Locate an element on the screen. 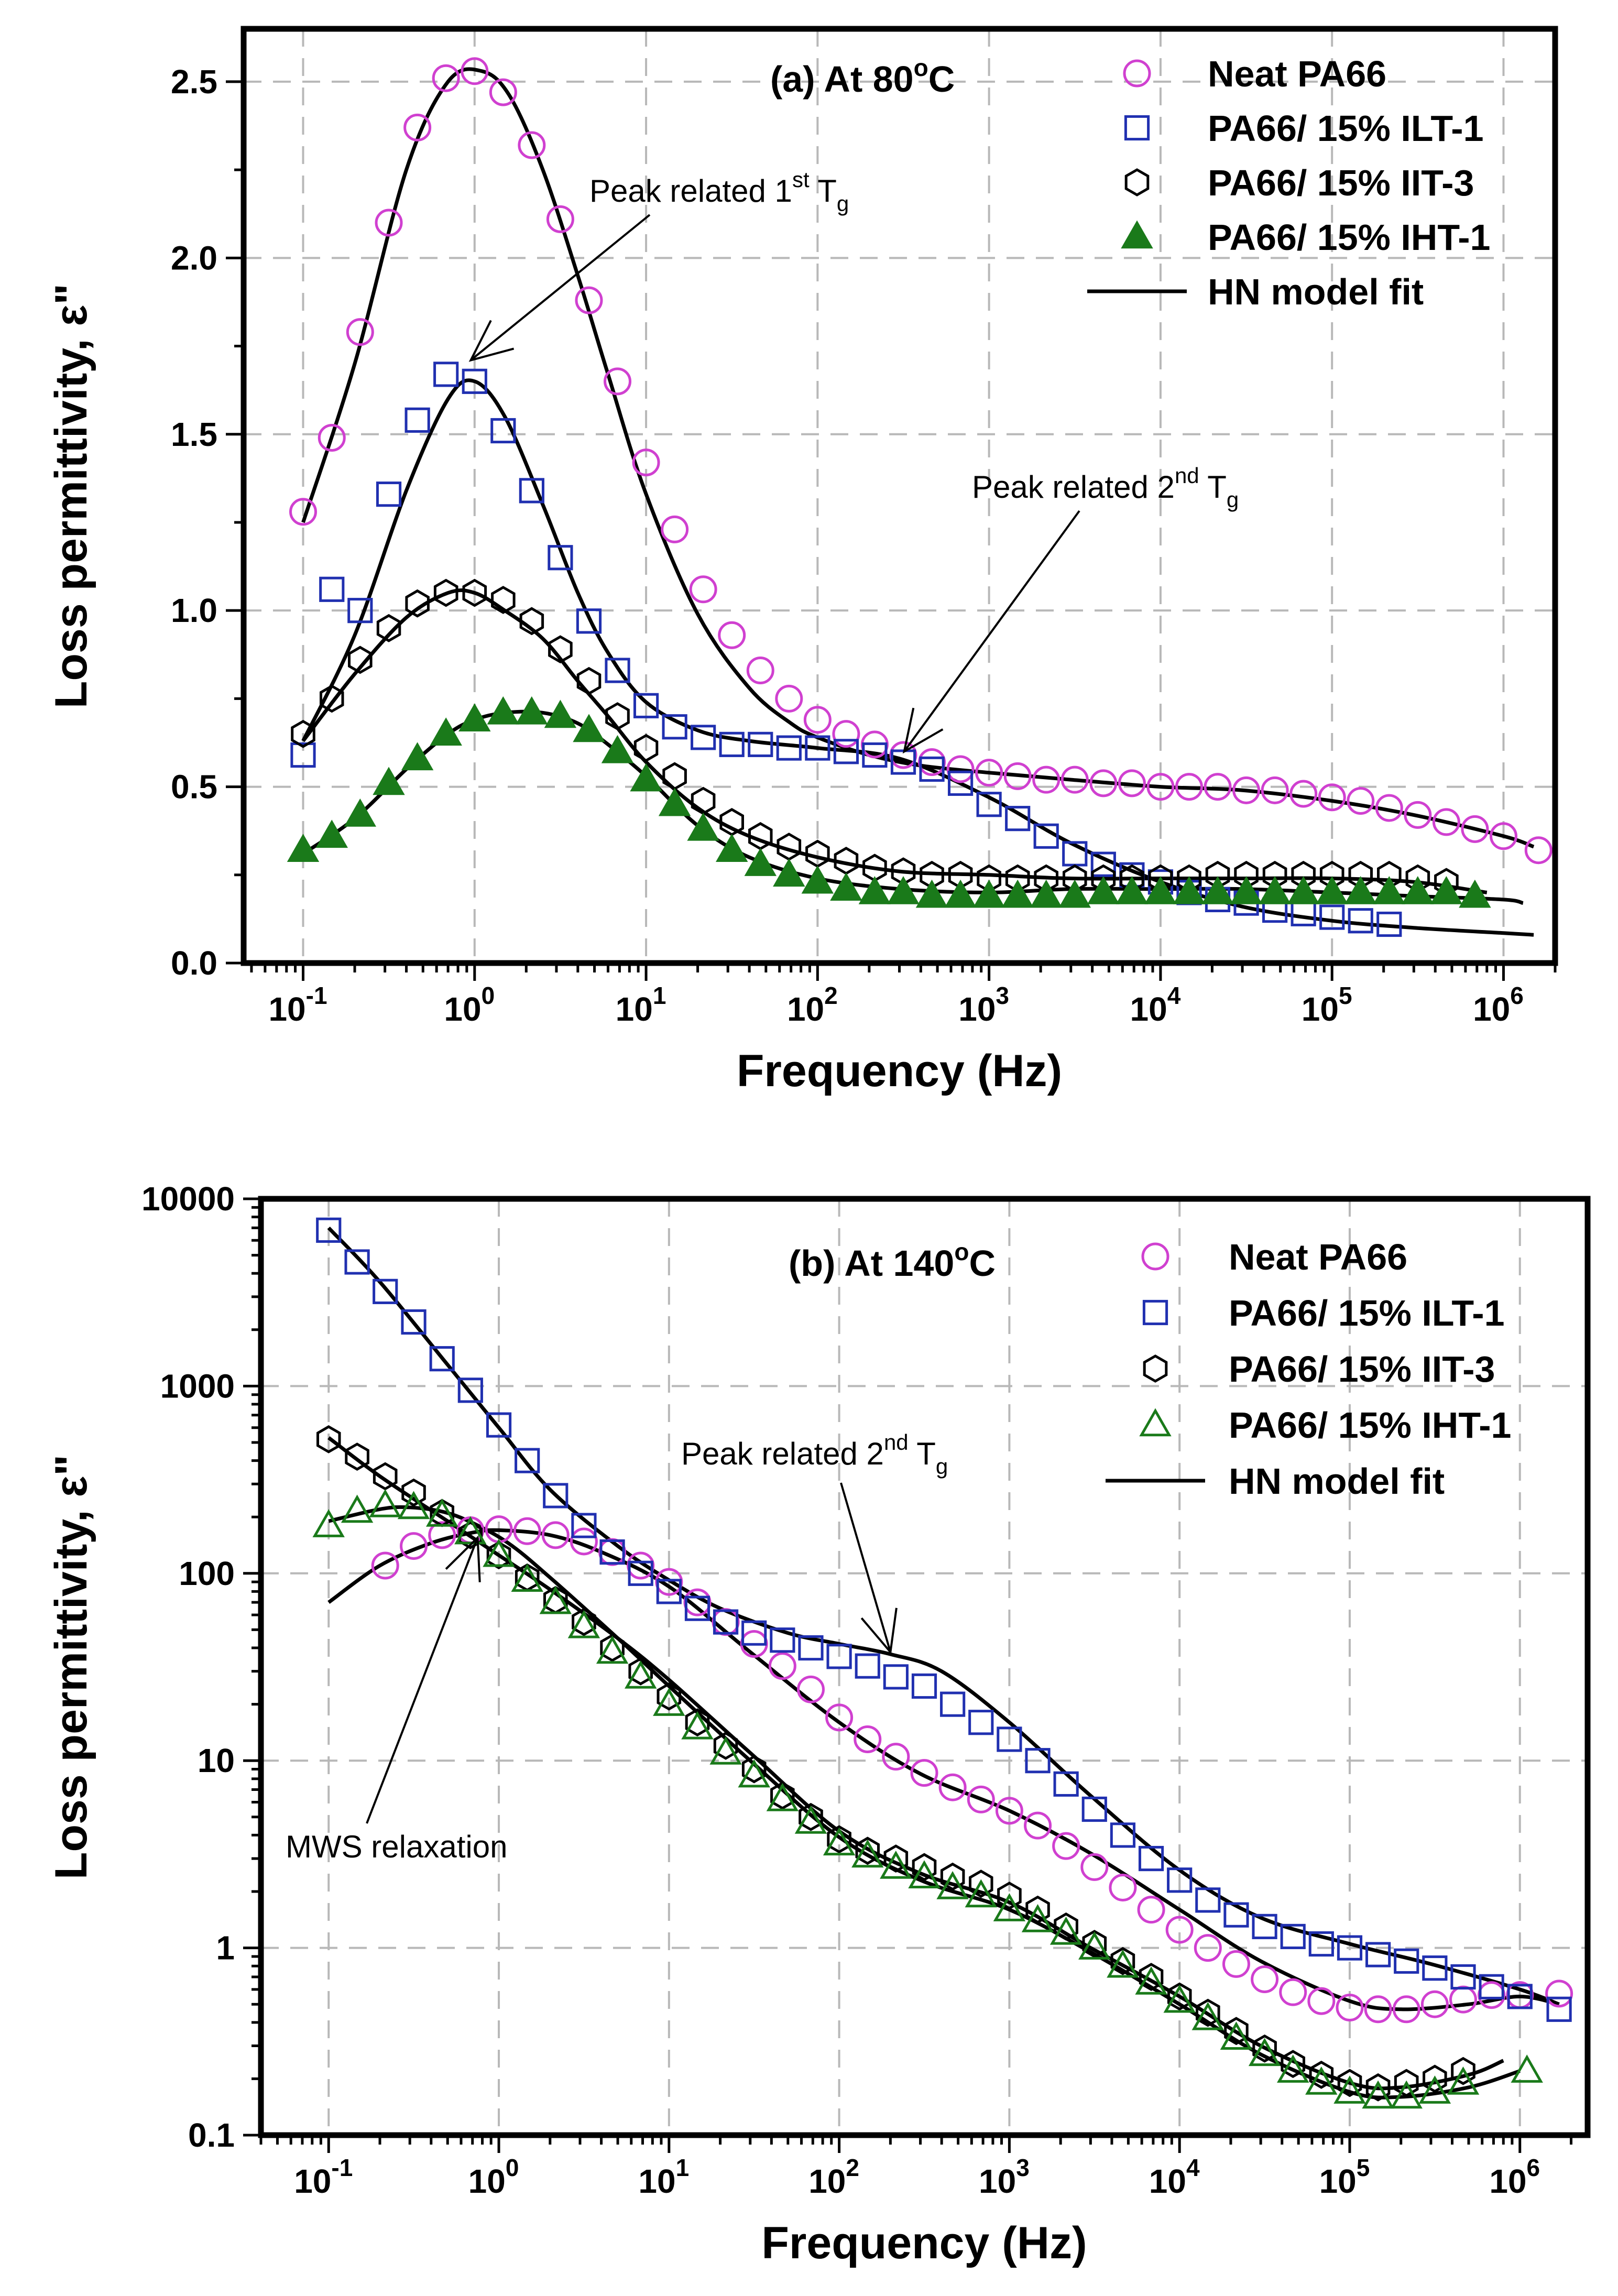 This screenshot has height=2296, width=1618. y-ticks-a: 0.0 0.5 1.0 1.5 2.0 2.5 is located at coordinates (207, 522).